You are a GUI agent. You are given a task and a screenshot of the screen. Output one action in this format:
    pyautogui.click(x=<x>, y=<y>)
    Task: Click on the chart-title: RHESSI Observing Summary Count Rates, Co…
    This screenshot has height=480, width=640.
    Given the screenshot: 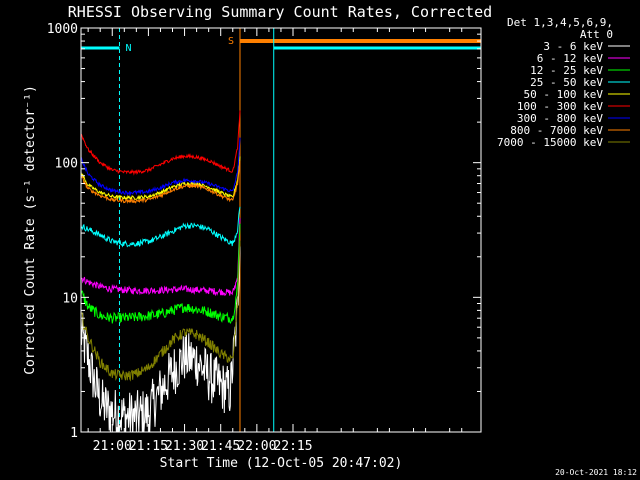 What is the action you would take?
    pyautogui.click(x=280, y=12)
    